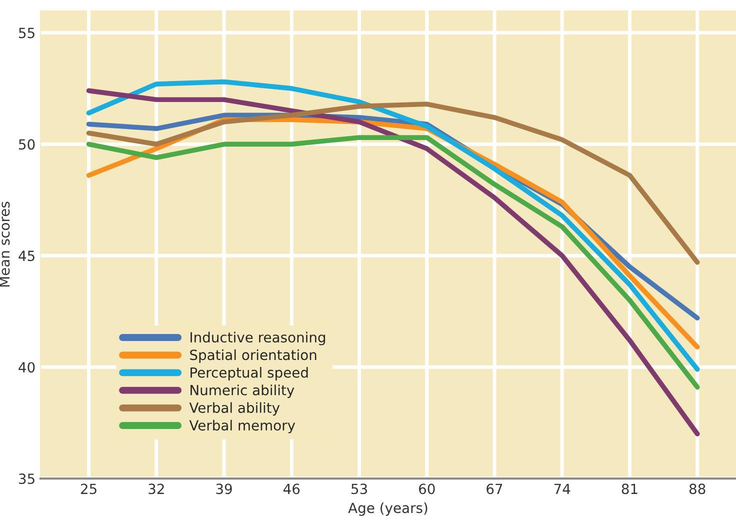  Describe the element at coordinates (359, 489) in the screenshot. I see `x-tick-label: 53` at that location.